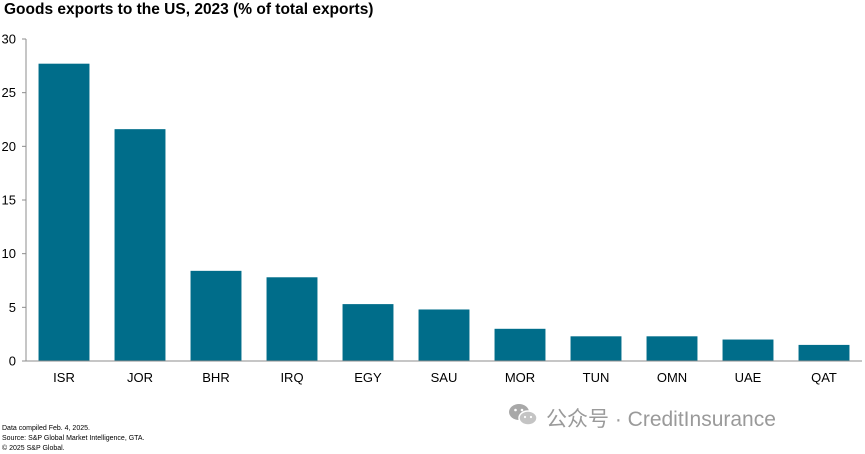 The width and height of the screenshot is (865, 454). What do you see at coordinates (292, 319) in the screenshot?
I see `bar-irq` at bounding box center [292, 319].